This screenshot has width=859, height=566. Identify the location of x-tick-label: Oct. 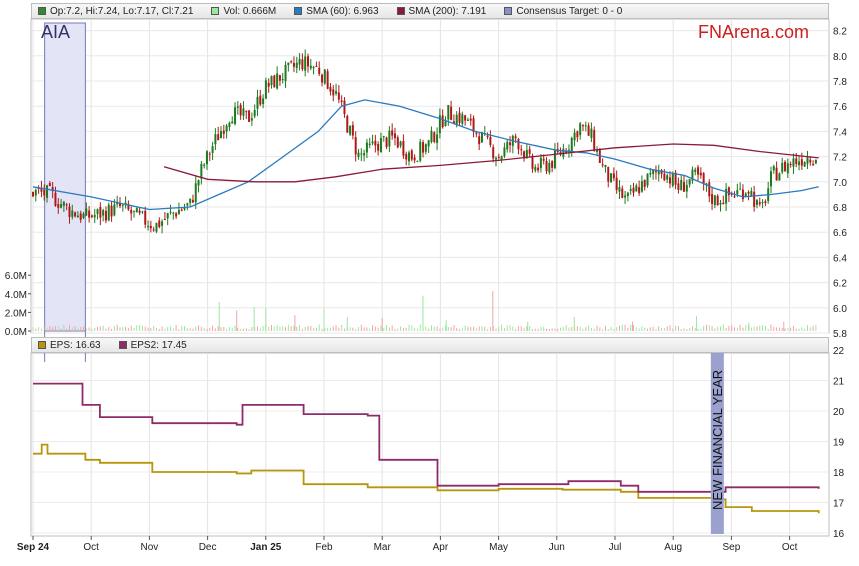
(790, 547).